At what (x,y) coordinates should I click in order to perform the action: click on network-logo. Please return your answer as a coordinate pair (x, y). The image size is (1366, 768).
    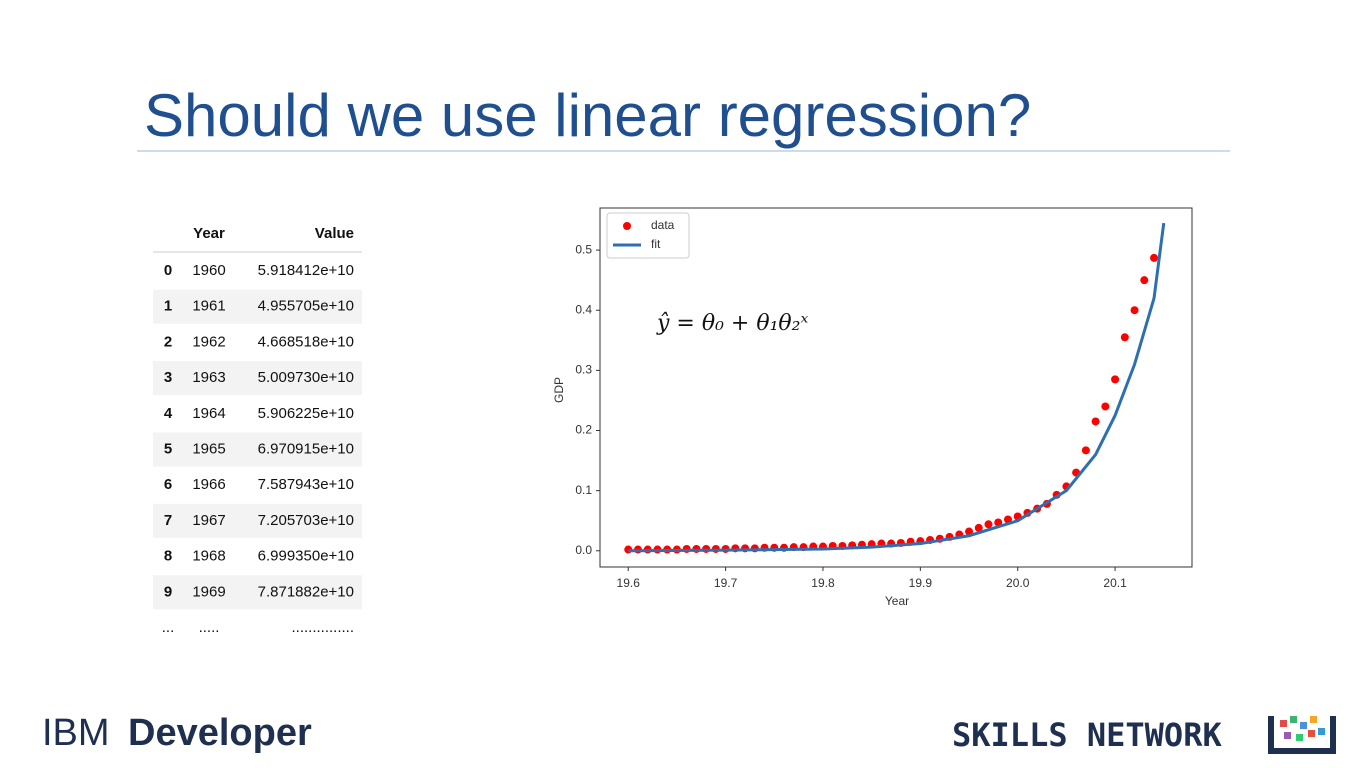
    Looking at the image, I should click on (1302, 735).